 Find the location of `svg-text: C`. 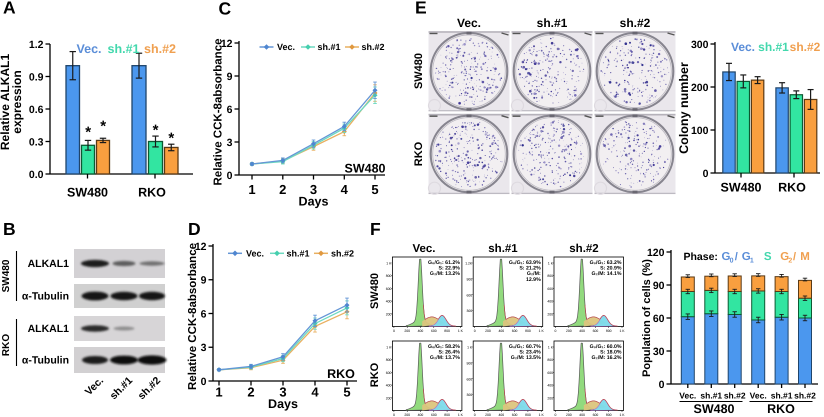

svg-text: C is located at coordinates (225, 9).